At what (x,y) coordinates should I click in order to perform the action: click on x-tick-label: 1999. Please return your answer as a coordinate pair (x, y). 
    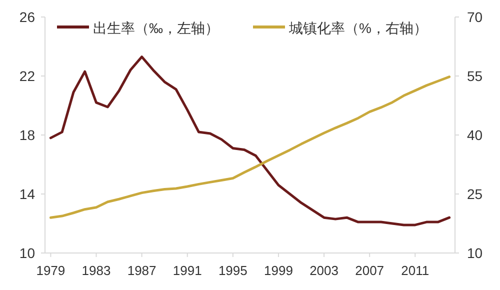
    Looking at the image, I should click on (278, 270).